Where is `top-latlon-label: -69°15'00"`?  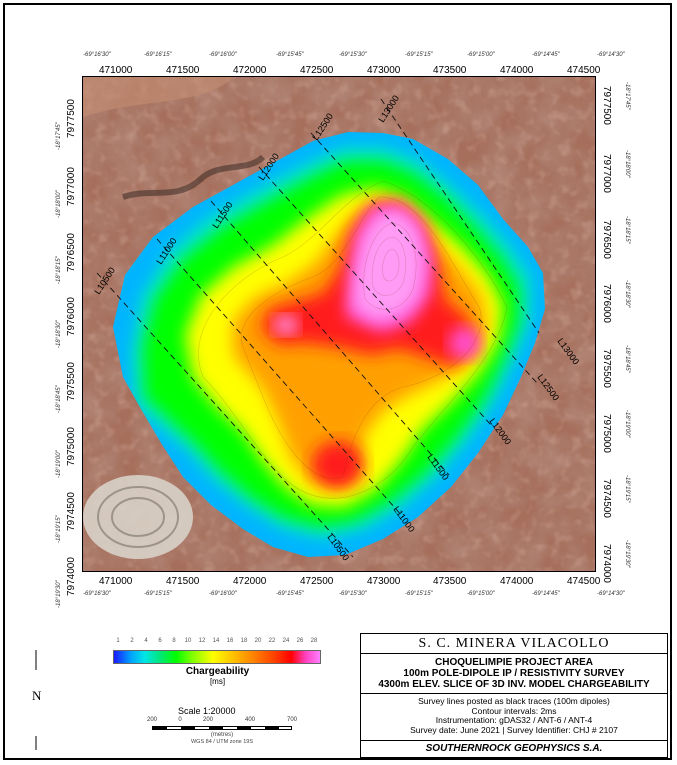
top-latlon-label: -69°15'00" is located at coordinates (481, 55).